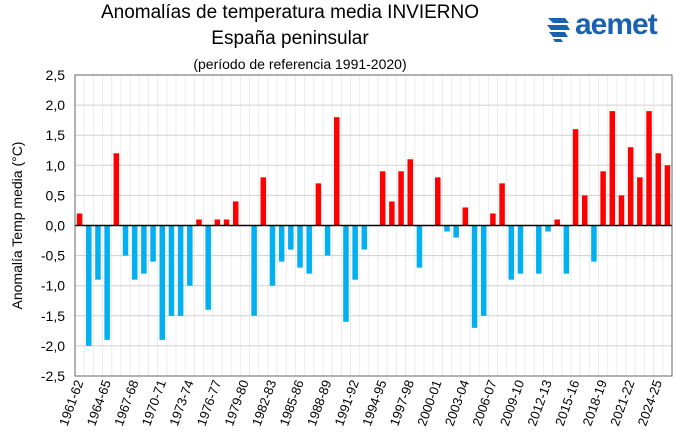 The height and width of the screenshot is (440, 700). What do you see at coordinates (181, 403) in the screenshot?
I see `x-tick-label: 1973-74` at bounding box center [181, 403].